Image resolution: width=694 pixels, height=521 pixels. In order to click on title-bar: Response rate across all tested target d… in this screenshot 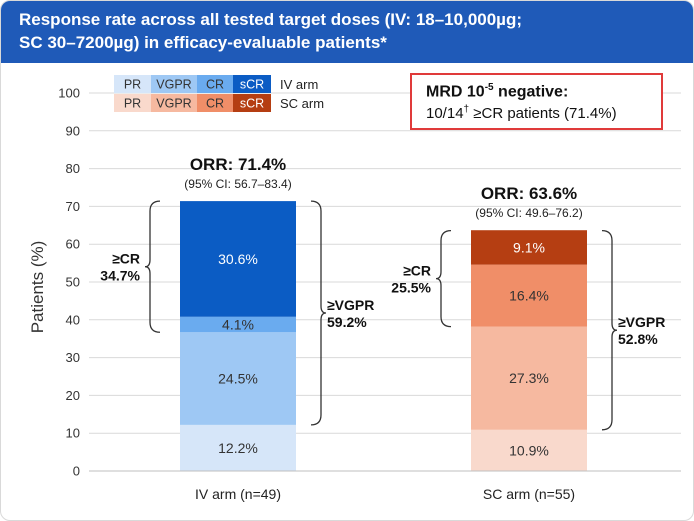, I will do `click(347, 32)`.